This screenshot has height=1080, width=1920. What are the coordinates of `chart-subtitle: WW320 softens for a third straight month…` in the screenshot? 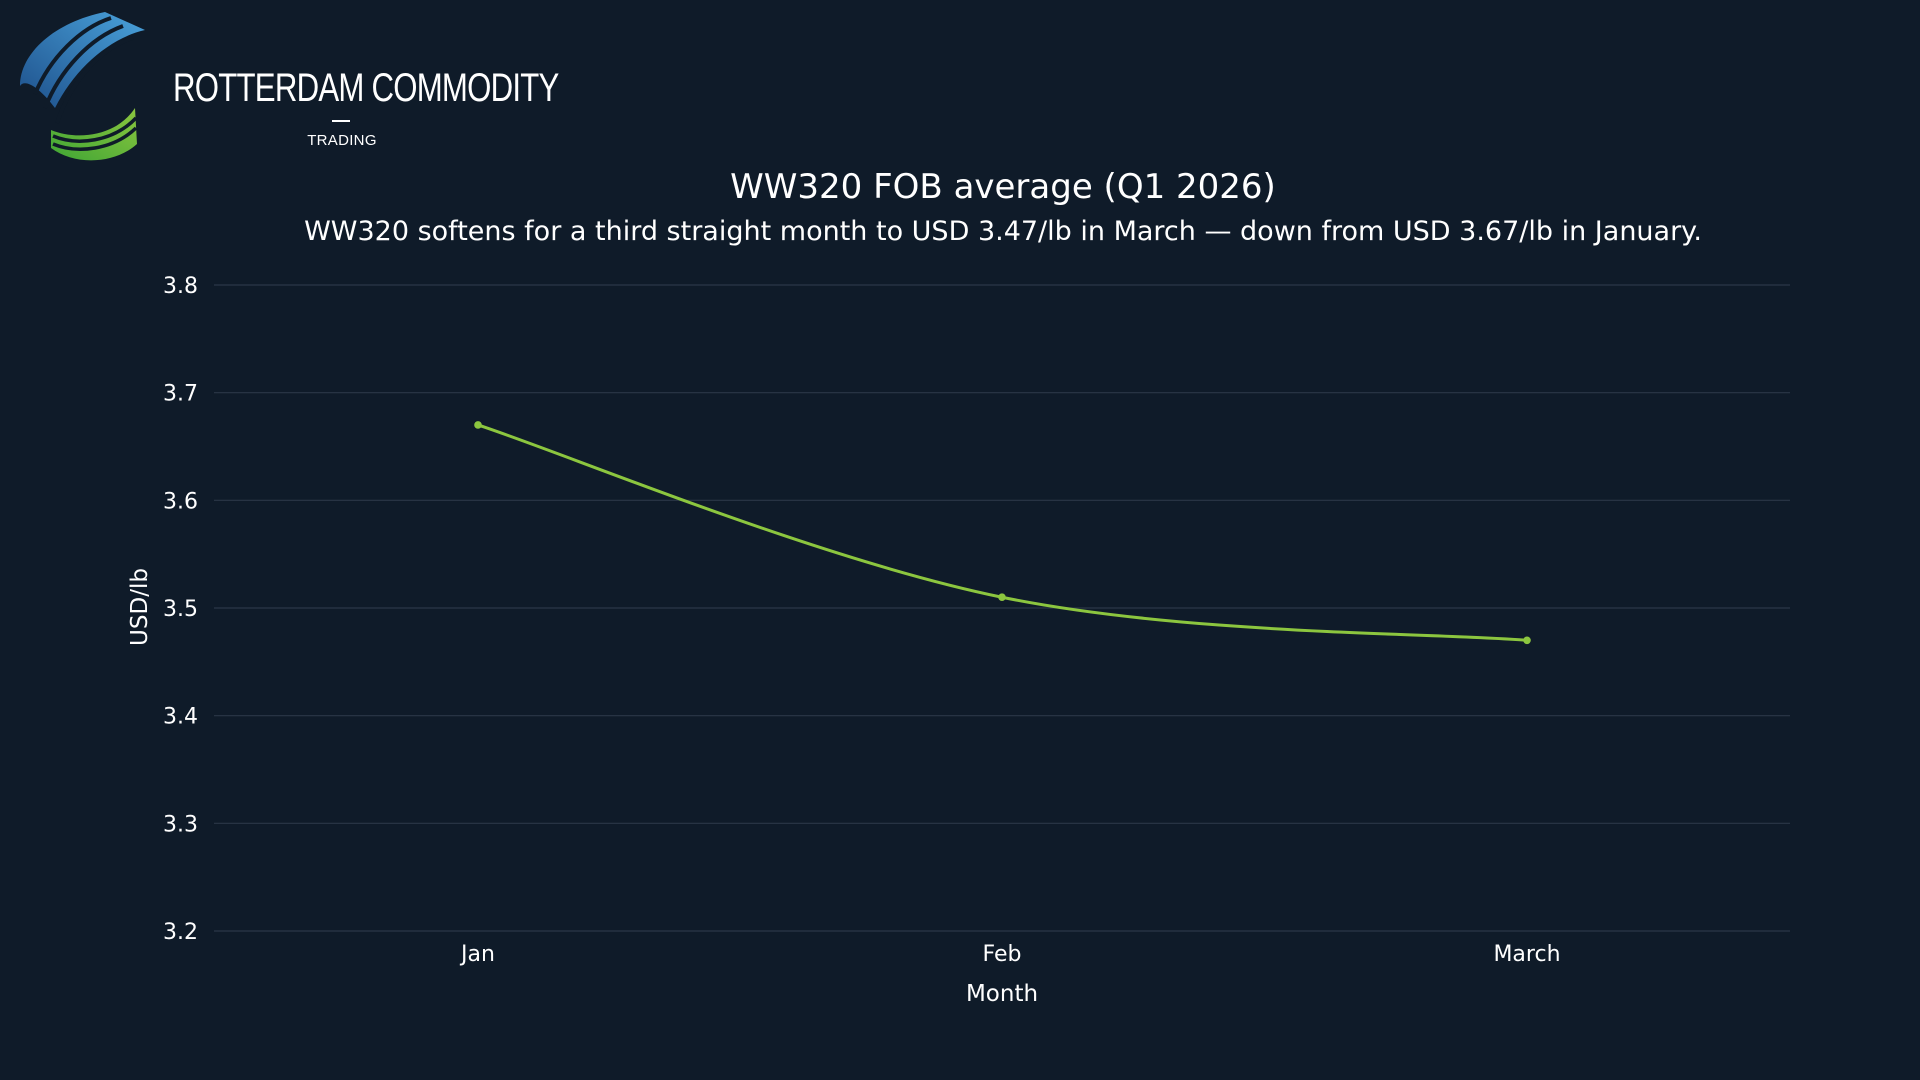 It's located at (1003, 231).